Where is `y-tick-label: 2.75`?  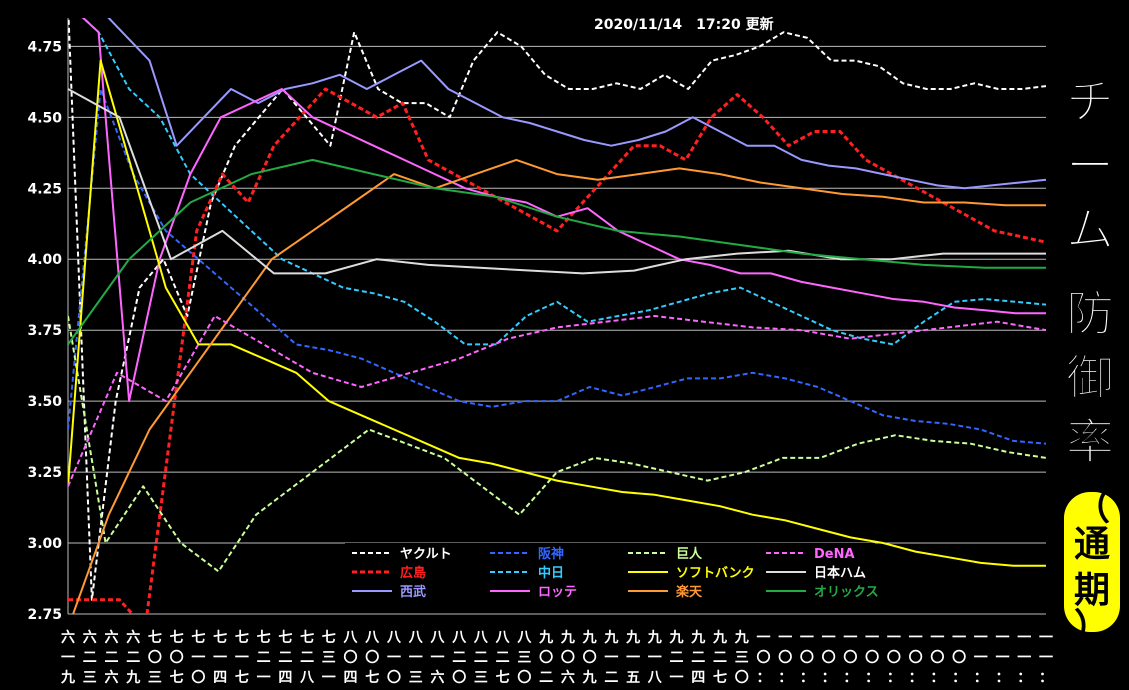
y-tick-label: 2.75 is located at coordinates (44, 615).